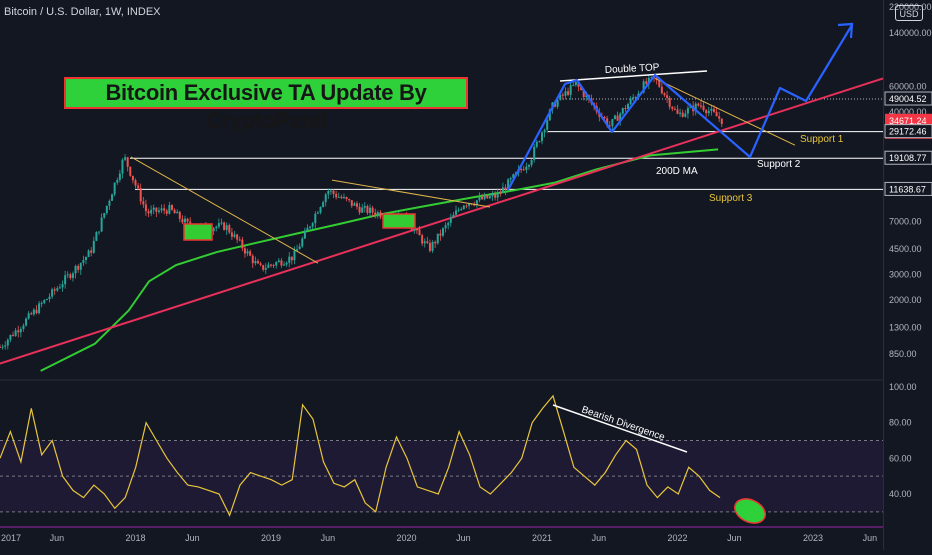 Image resolution: width=932 pixels, height=555 pixels. What do you see at coordinates (909, 13) in the screenshot?
I see `currency-badge: USD` at bounding box center [909, 13].